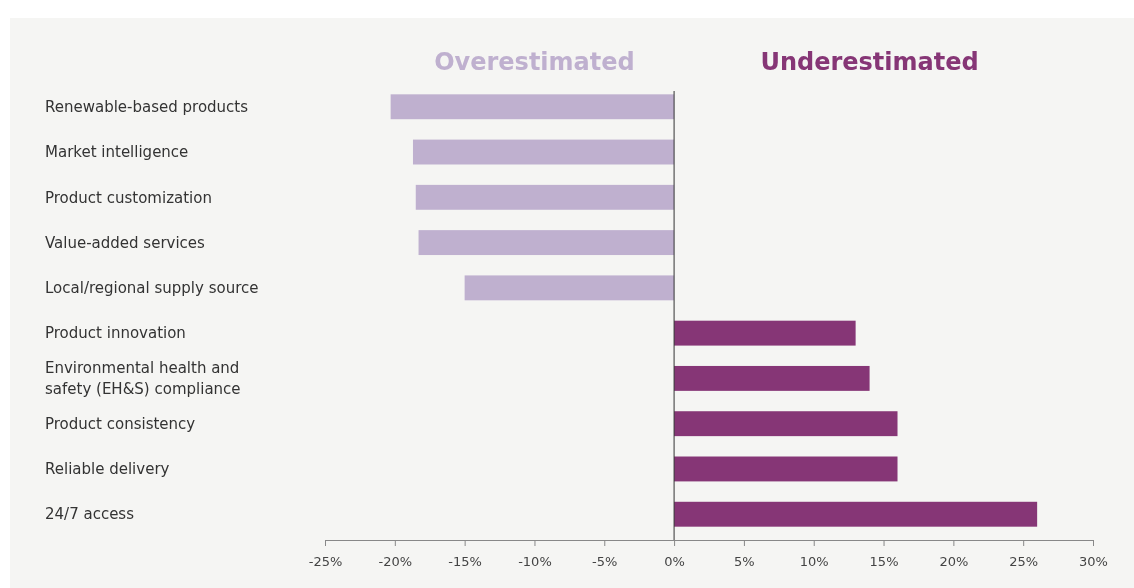 The height and width of the screenshot is (588, 1134). What do you see at coordinates (325, 561) in the screenshot?
I see `x-tick-label: -25%` at bounding box center [325, 561].